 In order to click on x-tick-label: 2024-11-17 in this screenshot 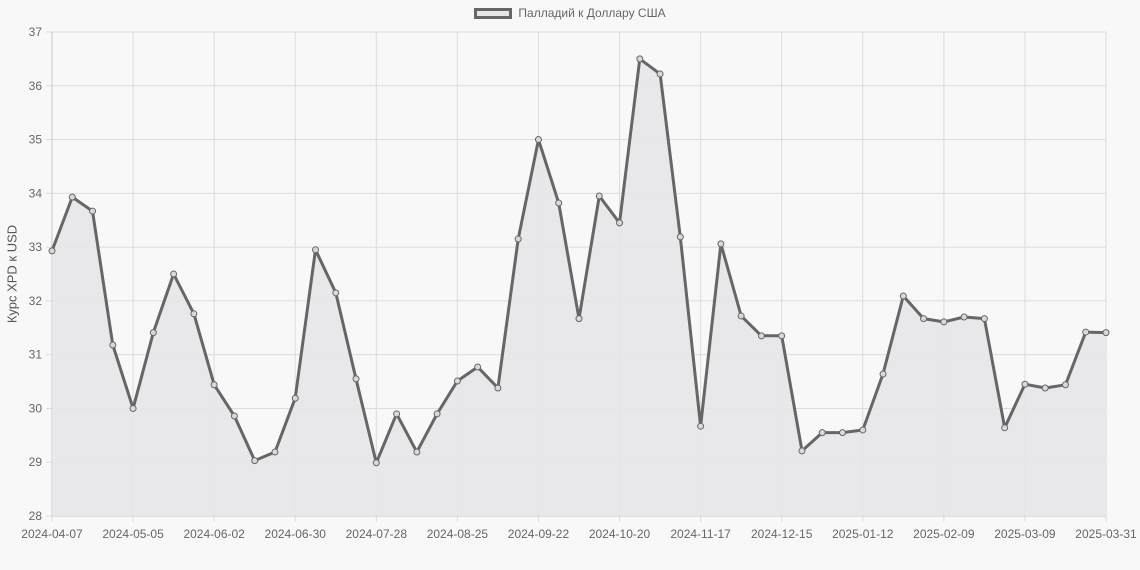, I will do `click(700, 534)`.